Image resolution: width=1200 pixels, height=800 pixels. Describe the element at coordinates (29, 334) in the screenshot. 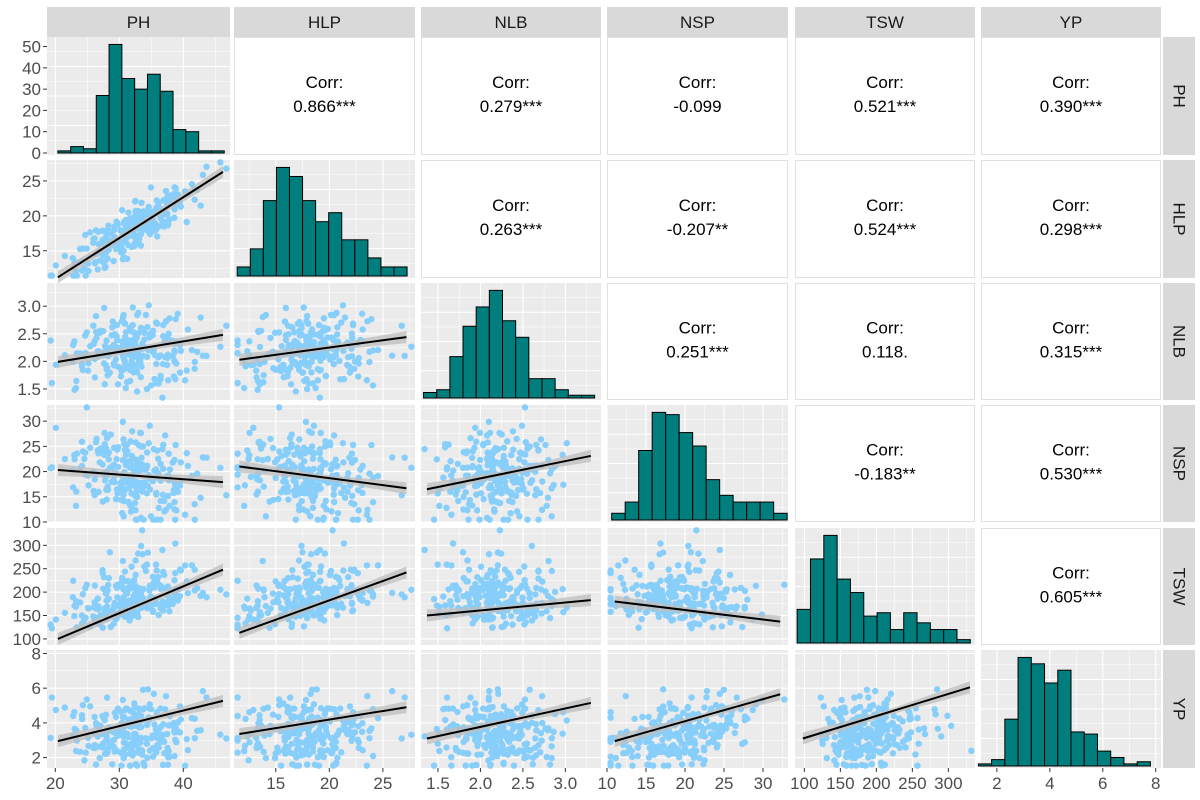

I see `y-tick-label: 2.5` at that location.